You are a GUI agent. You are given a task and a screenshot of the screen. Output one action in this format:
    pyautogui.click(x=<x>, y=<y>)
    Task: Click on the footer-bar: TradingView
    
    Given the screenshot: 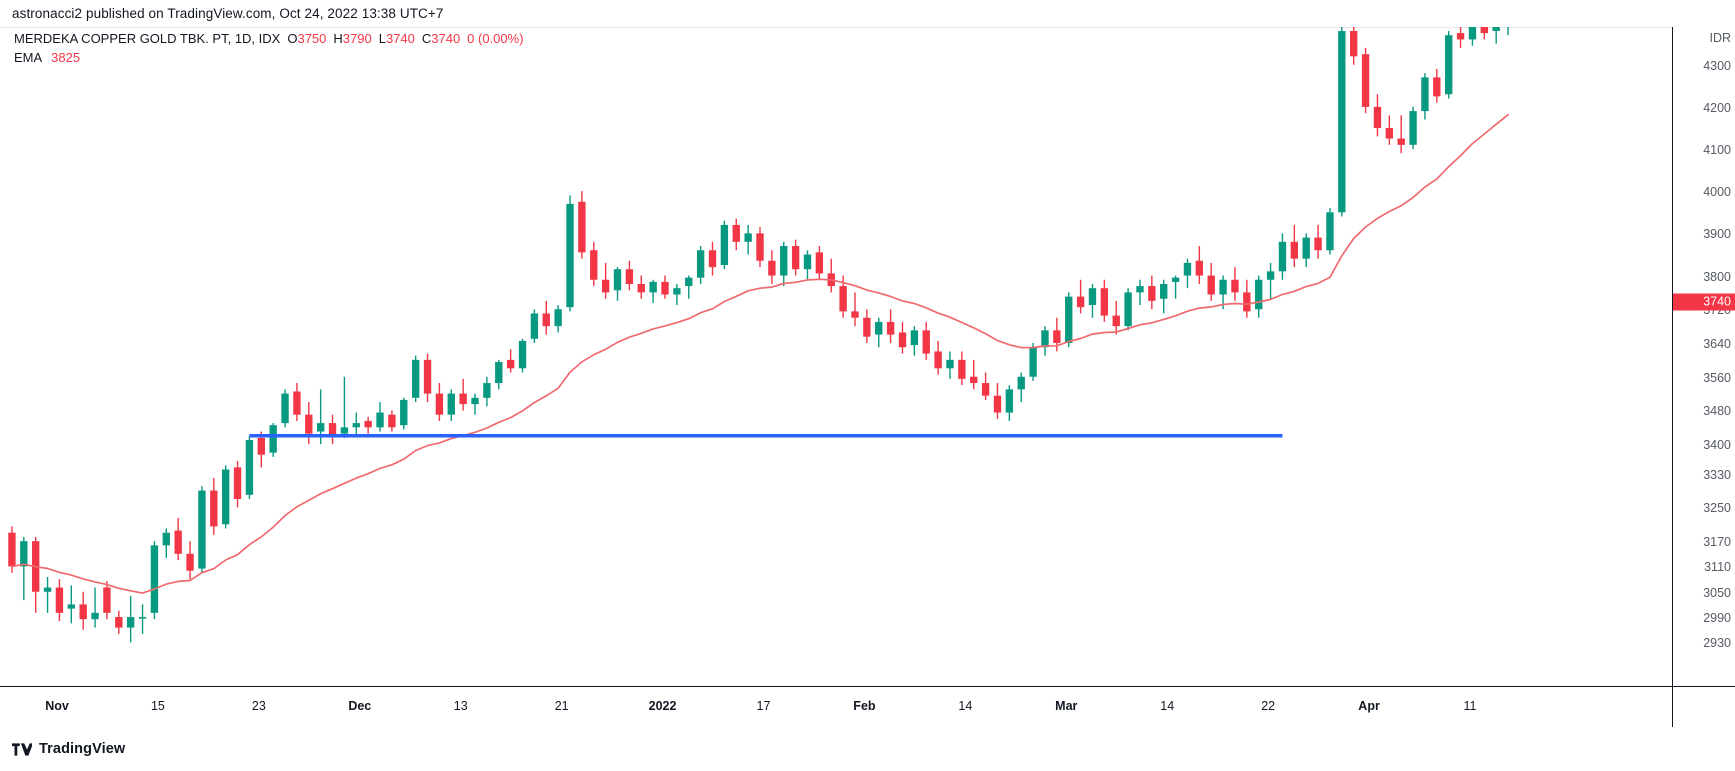 What is the action you would take?
    pyautogui.click(x=867, y=749)
    